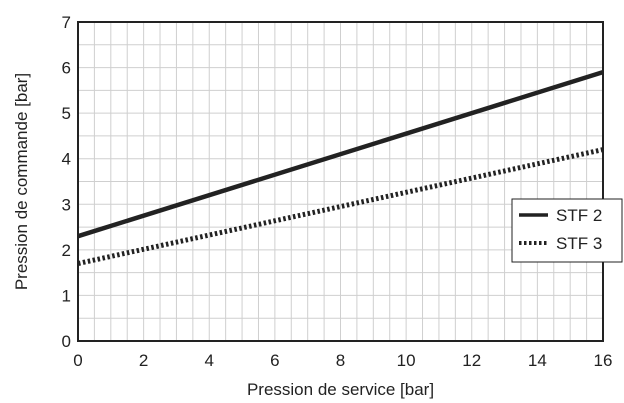 The height and width of the screenshot is (403, 624). I want to click on legend-label-stf3: STF 3, so click(579, 243).